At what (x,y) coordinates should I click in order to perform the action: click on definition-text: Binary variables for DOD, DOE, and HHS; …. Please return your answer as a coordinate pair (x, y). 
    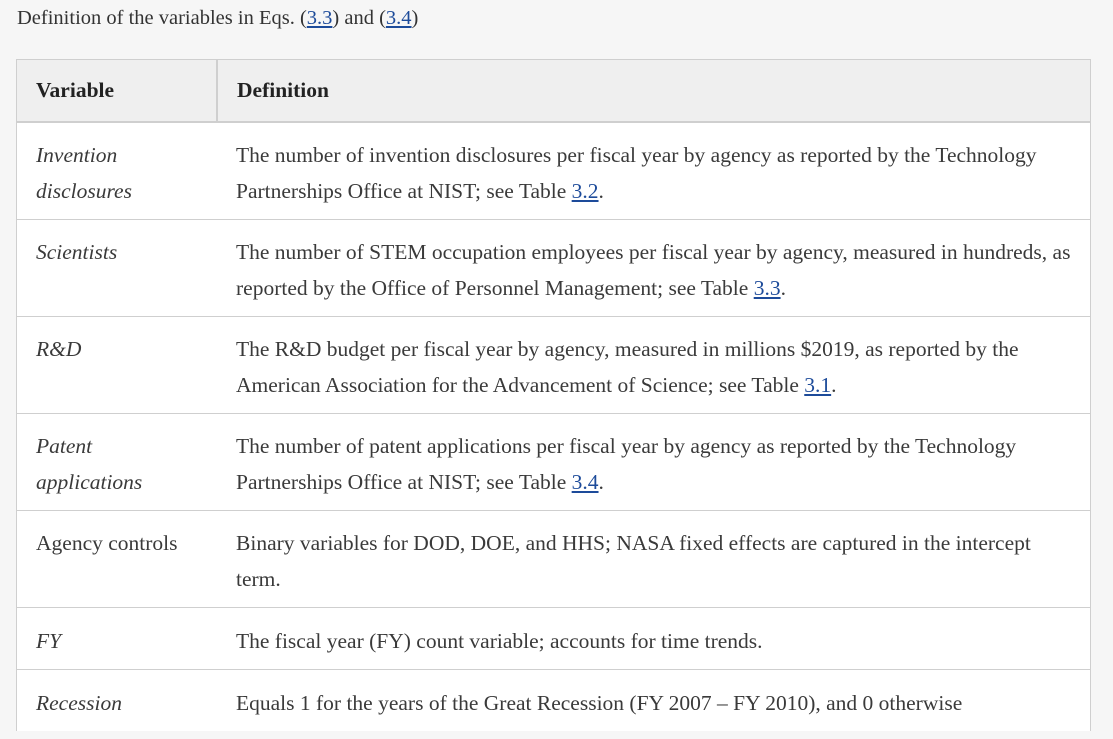
    Looking at the image, I should click on (633, 561).